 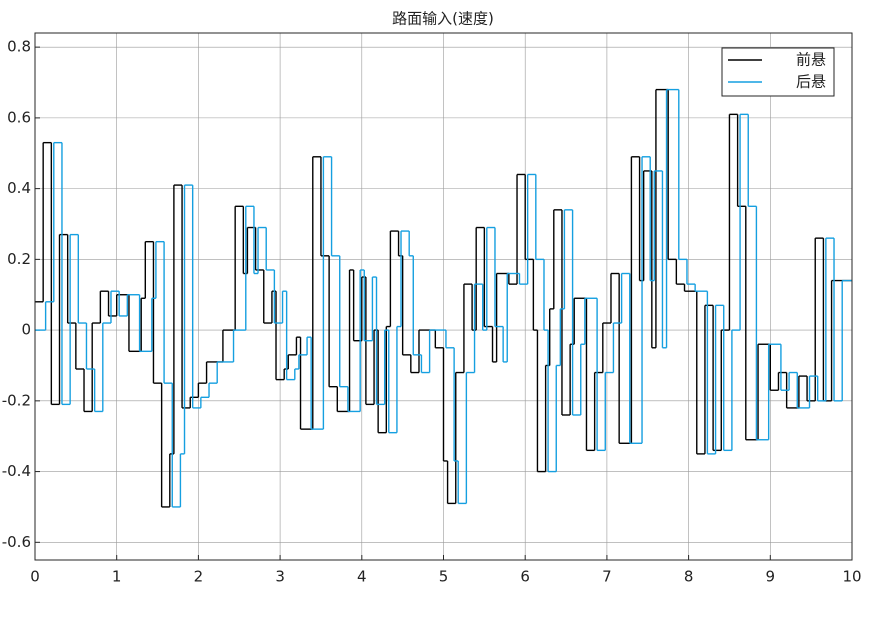 I want to click on legend-label: 后悬, so click(x=811, y=82).